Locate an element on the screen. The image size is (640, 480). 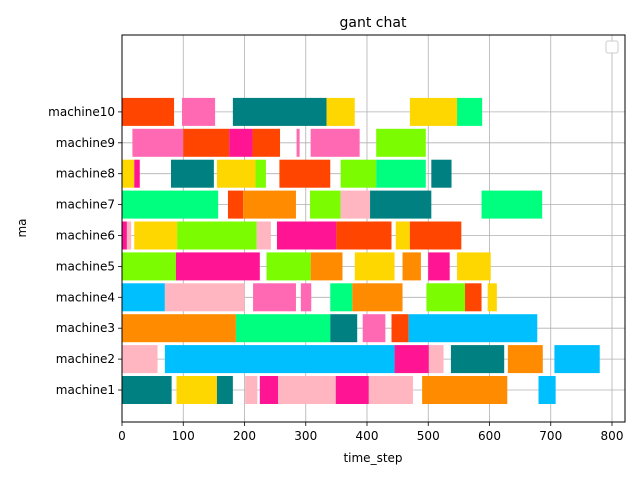
y-tick-label: machine3 is located at coordinates (85, 328).